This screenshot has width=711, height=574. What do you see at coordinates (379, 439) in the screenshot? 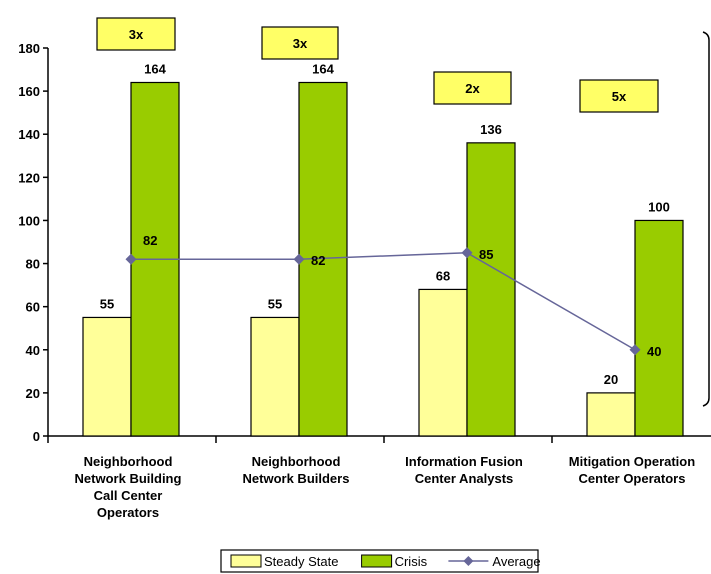
I see `x-axis` at bounding box center [379, 439].